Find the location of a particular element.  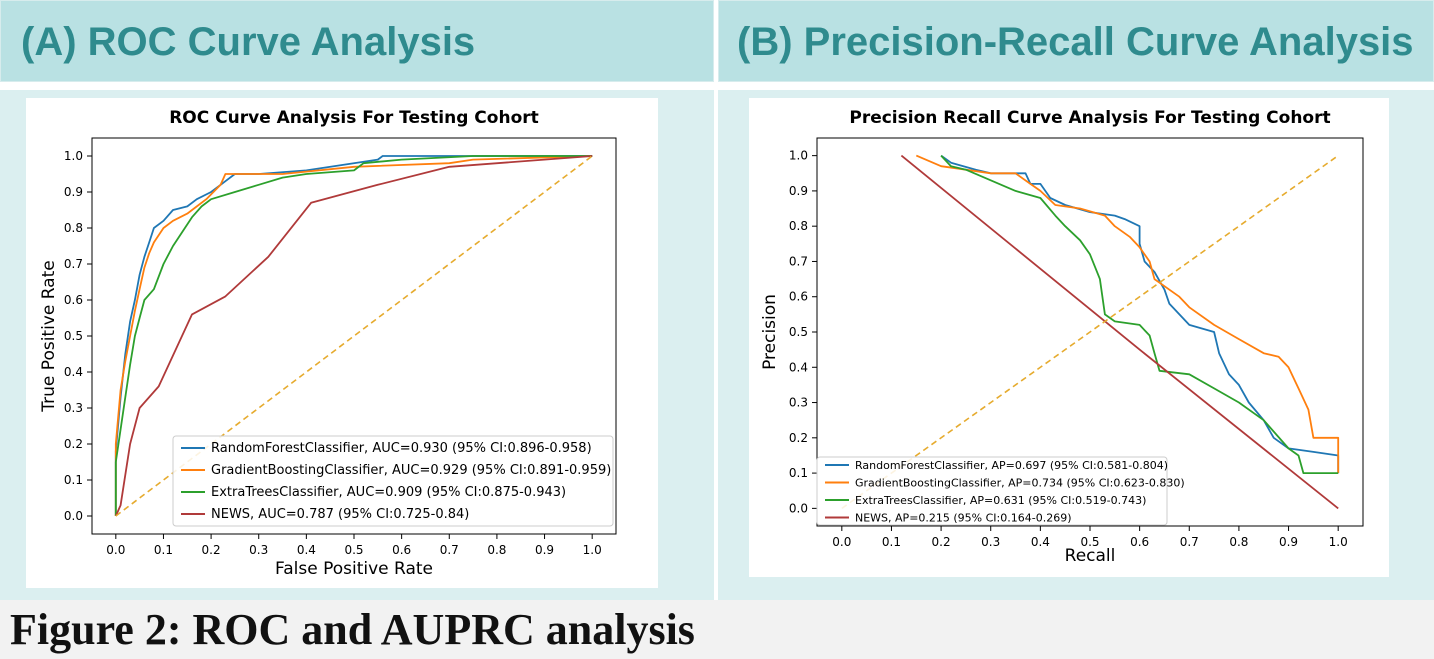

caption-text: Figure 2: ROC and AUPRC analysis is located at coordinates (352, 629).